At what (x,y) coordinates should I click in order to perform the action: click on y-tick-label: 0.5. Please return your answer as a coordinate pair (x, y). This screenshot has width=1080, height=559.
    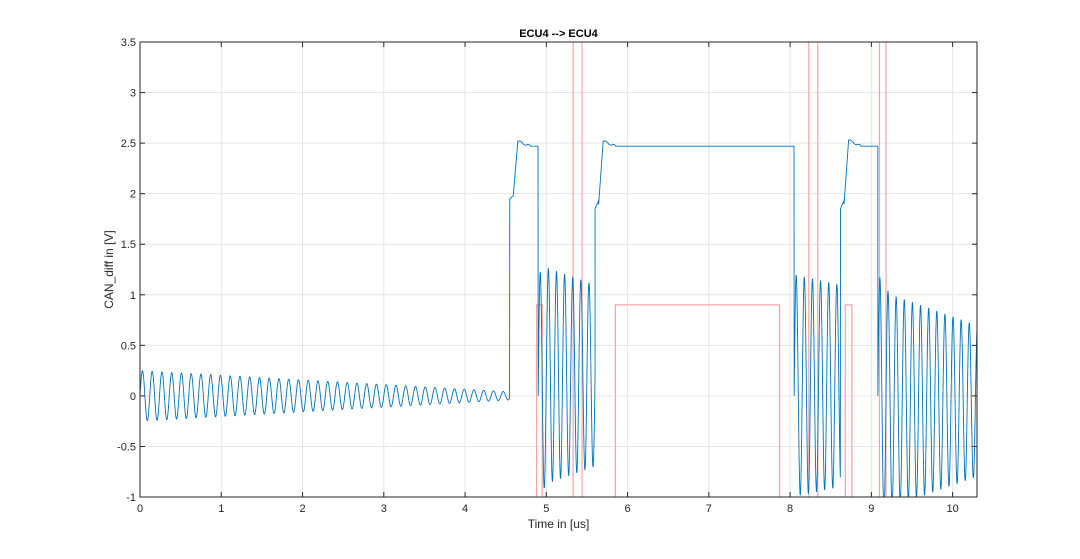
    Looking at the image, I should click on (128, 346).